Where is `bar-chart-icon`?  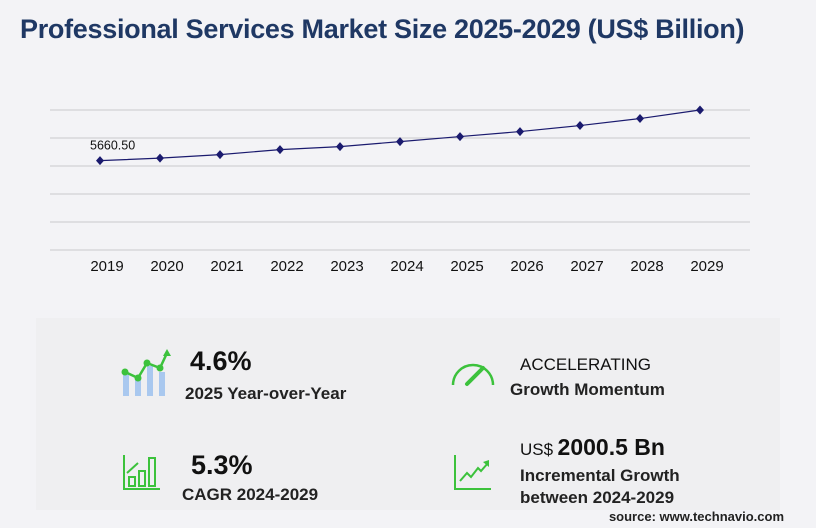 bar-chart-icon is located at coordinates (141, 472).